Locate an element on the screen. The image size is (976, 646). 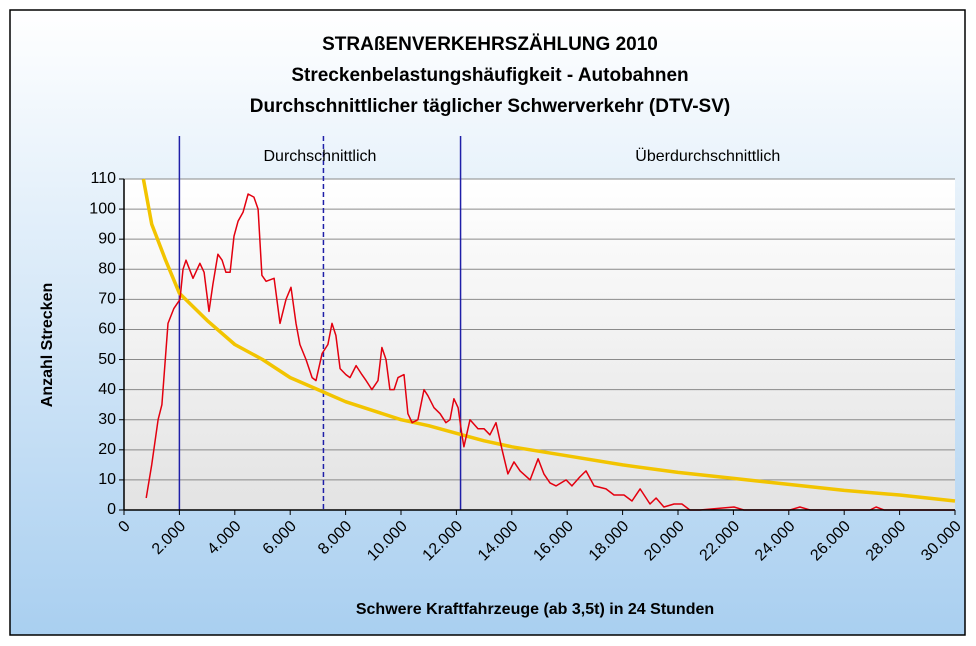
y-tick-label: 100 is located at coordinates (102, 208).